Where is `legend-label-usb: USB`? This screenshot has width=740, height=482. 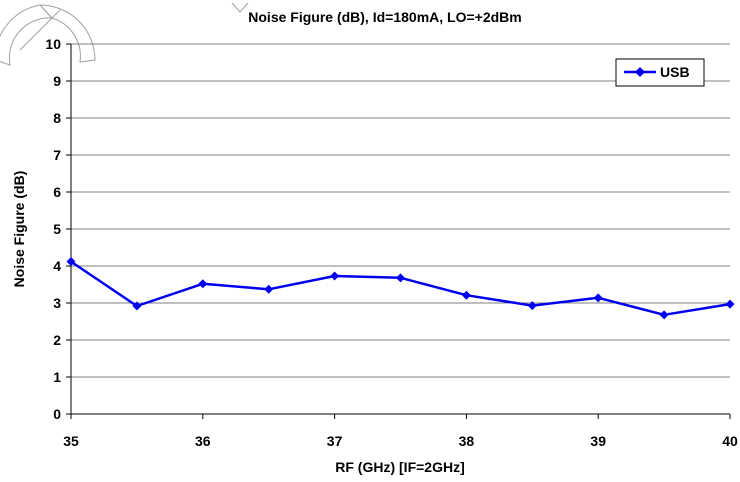
legend-label-usb: USB is located at coordinates (675, 72).